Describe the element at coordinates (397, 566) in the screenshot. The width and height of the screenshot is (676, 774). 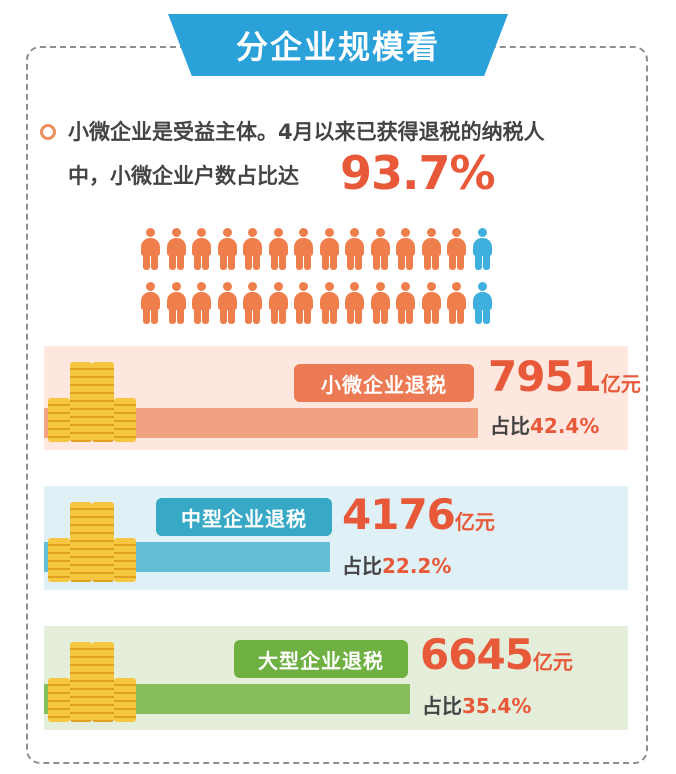
I see `share-mid-enterprise: 占比22.2%` at that location.